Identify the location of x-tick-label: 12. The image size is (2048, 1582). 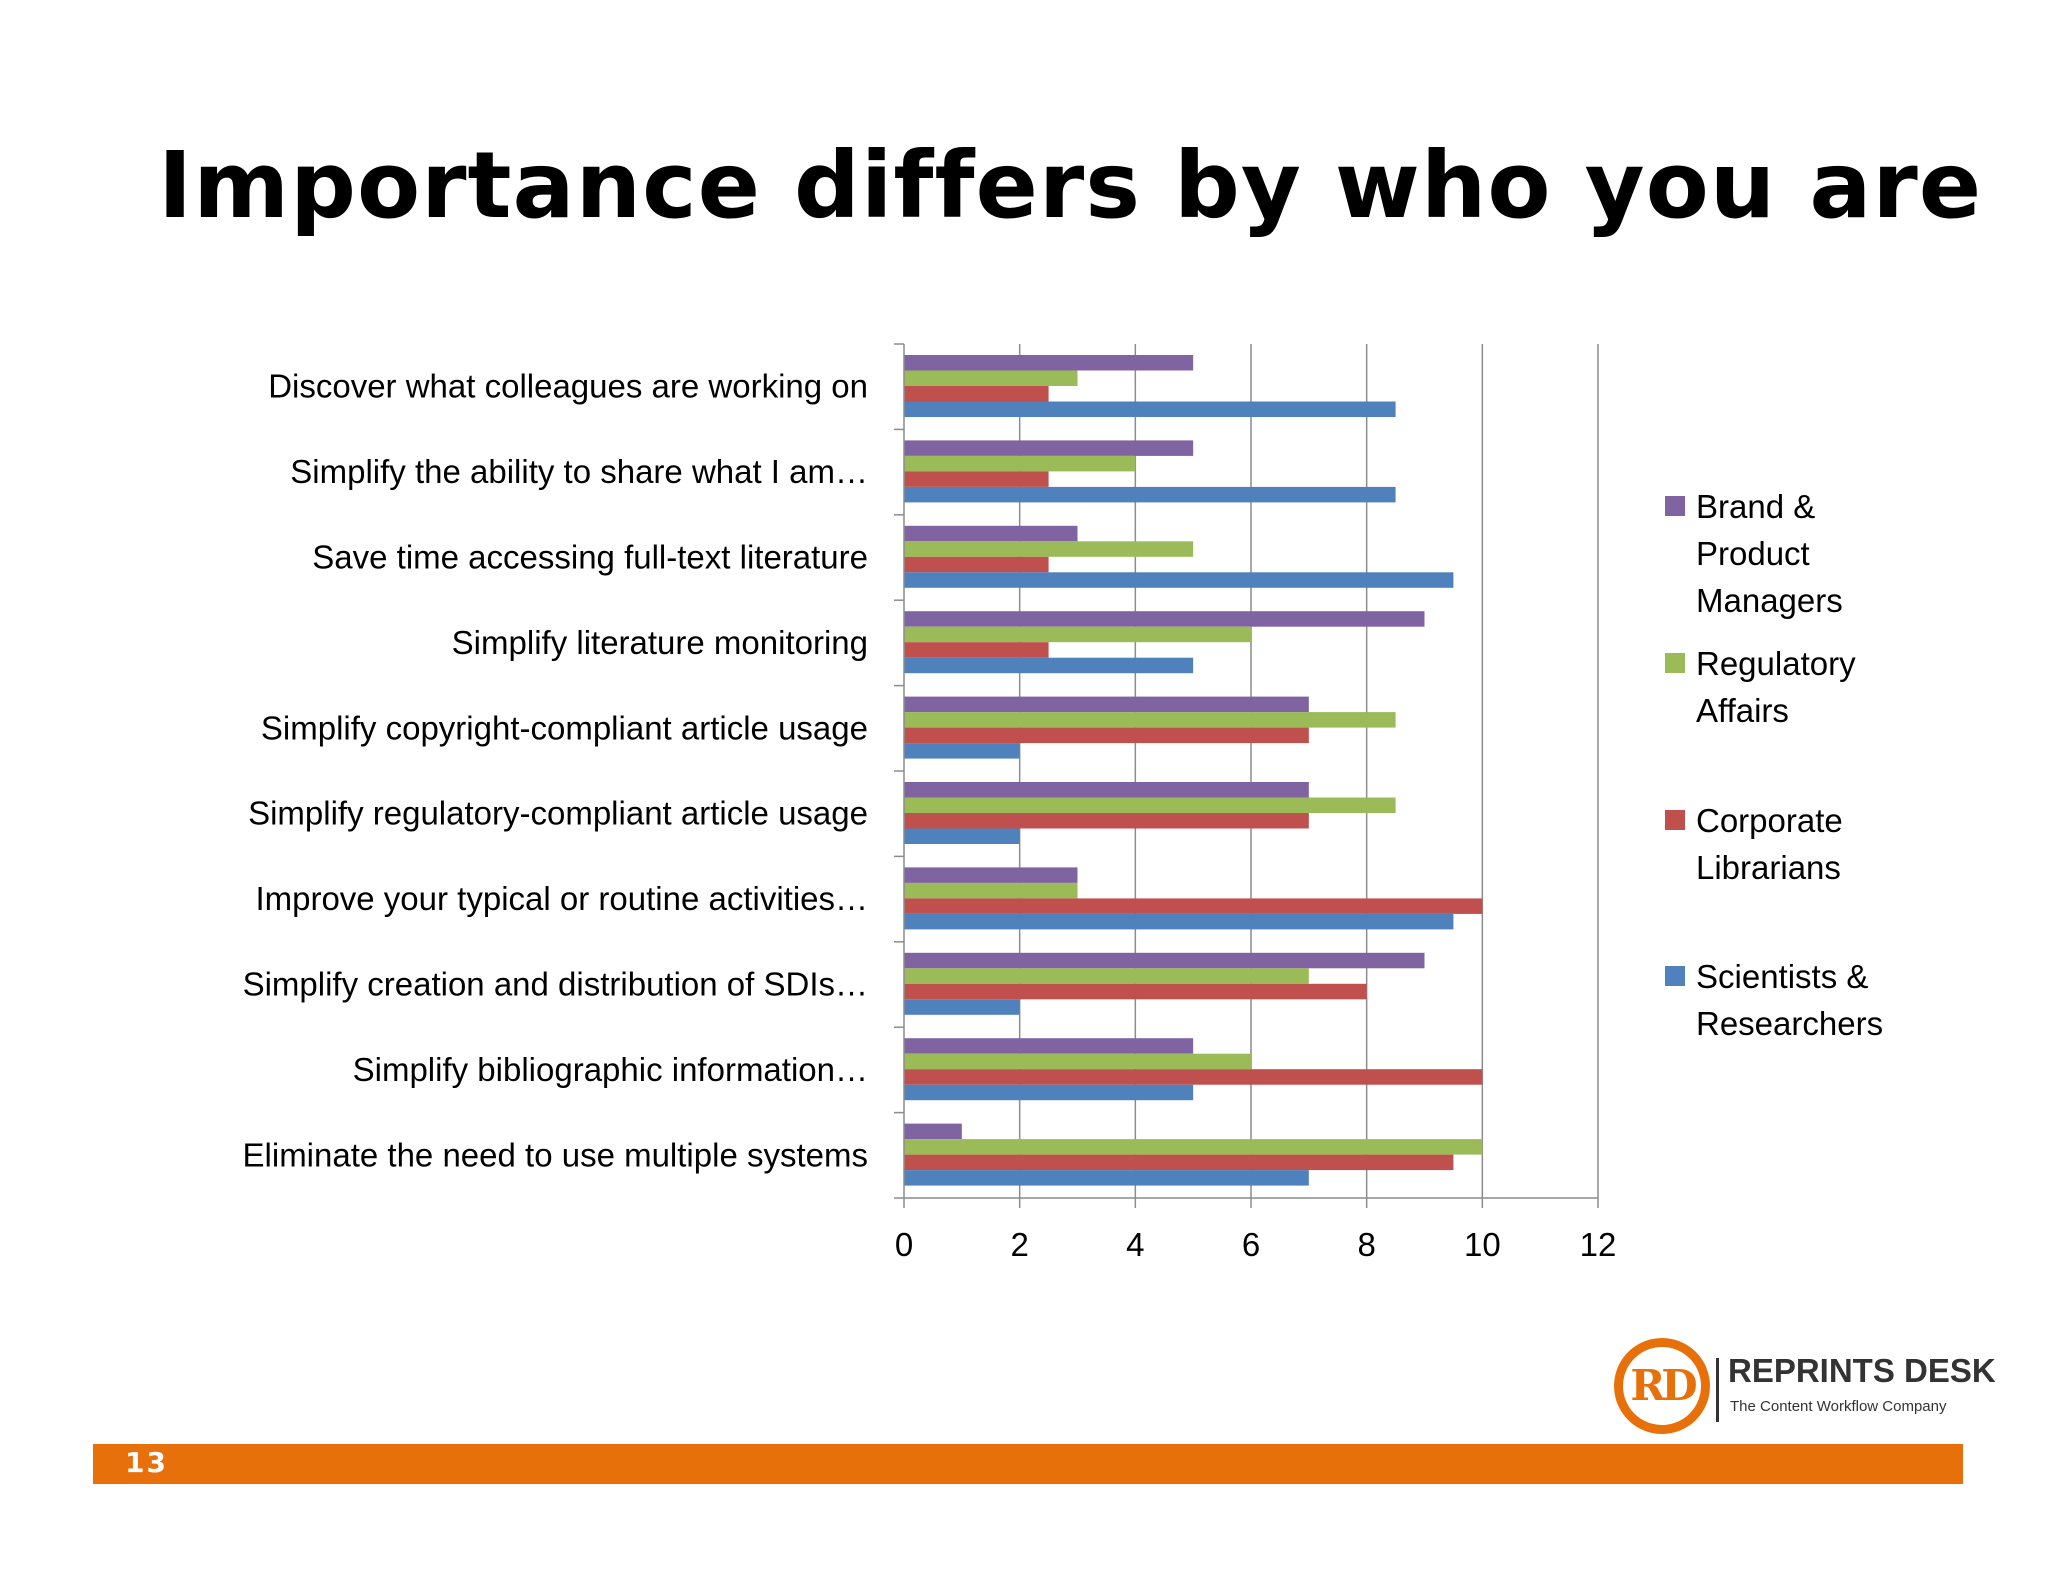
(1598, 1244).